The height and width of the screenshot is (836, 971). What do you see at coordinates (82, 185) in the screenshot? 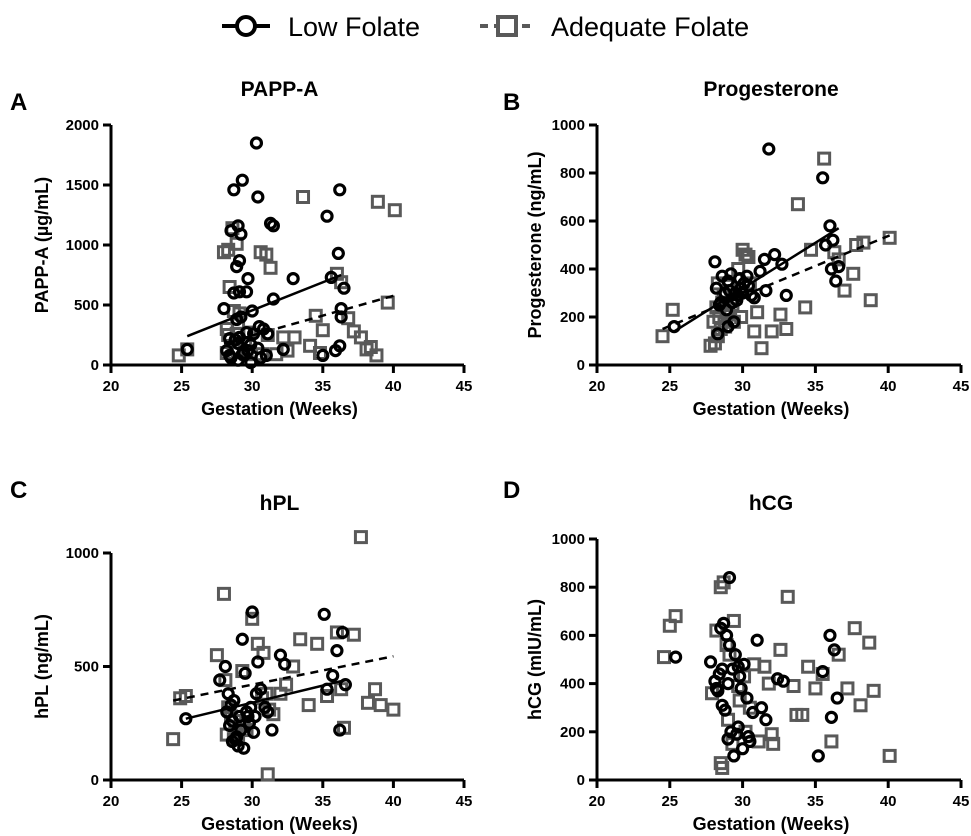
I see `y-tick-label: 1500` at bounding box center [82, 185].